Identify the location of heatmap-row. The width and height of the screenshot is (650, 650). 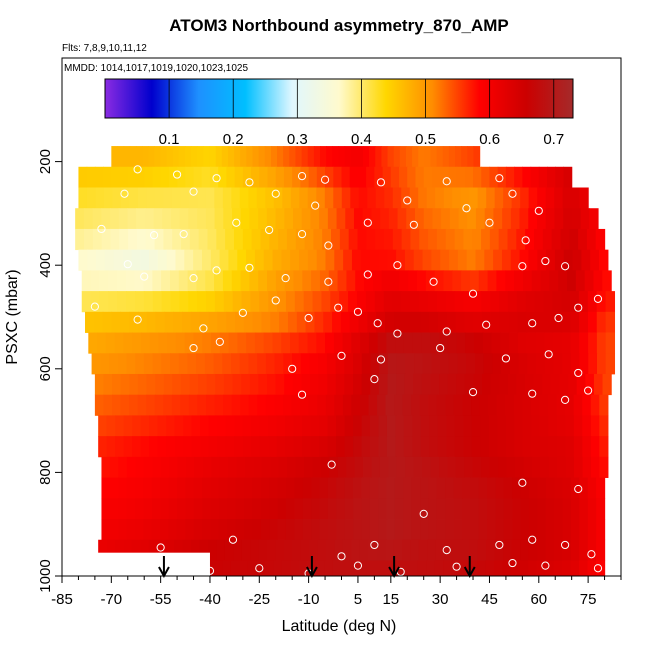
(352, 343).